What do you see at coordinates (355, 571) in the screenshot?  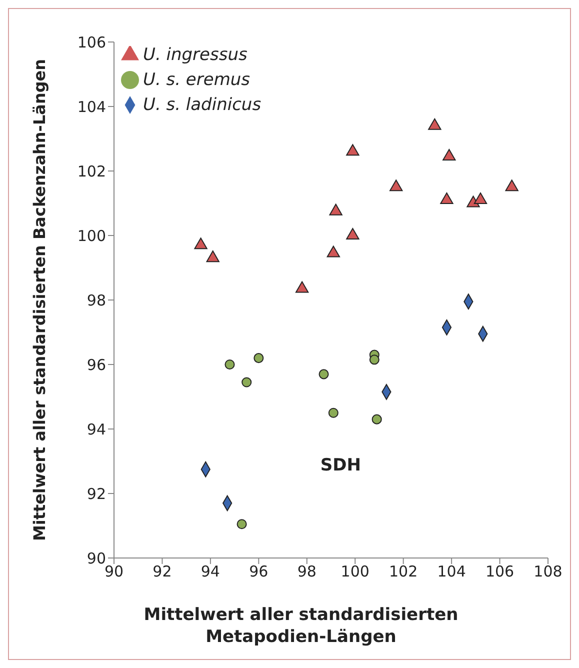 I see `x-tick-label: 100` at bounding box center [355, 571].